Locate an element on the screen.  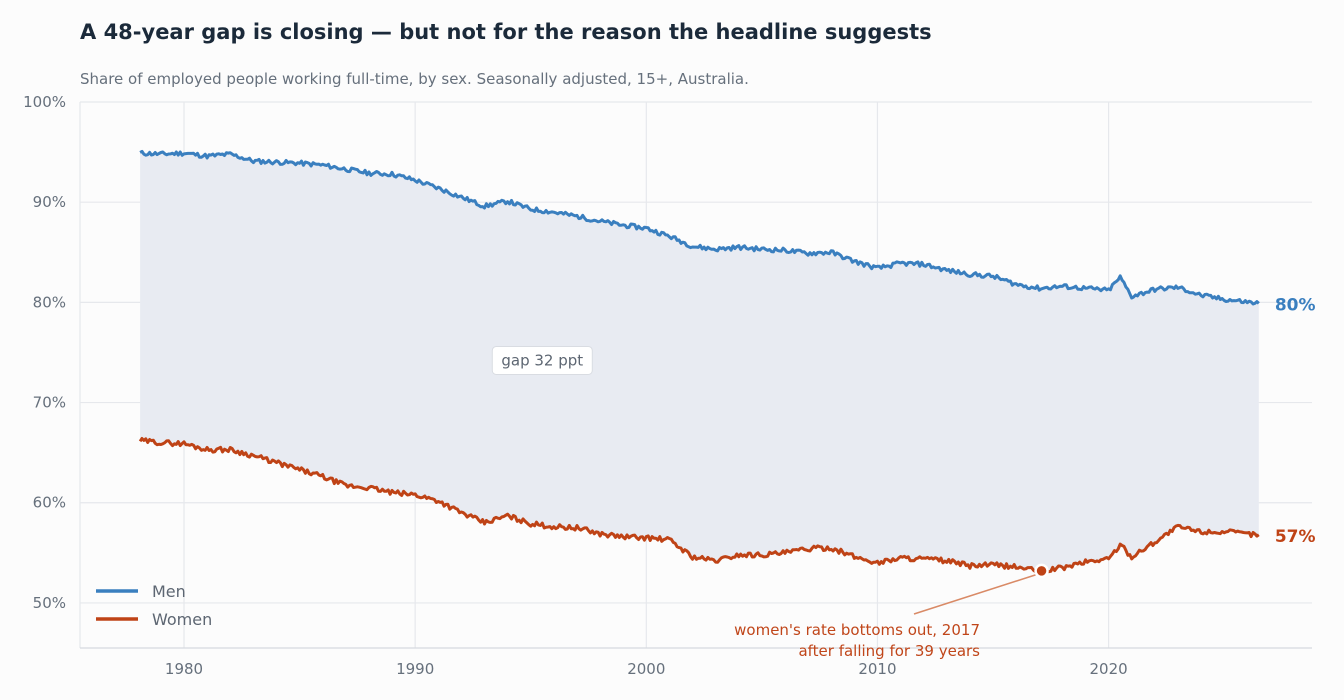
end-label-women: 57% is located at coordinates (1295, 537).